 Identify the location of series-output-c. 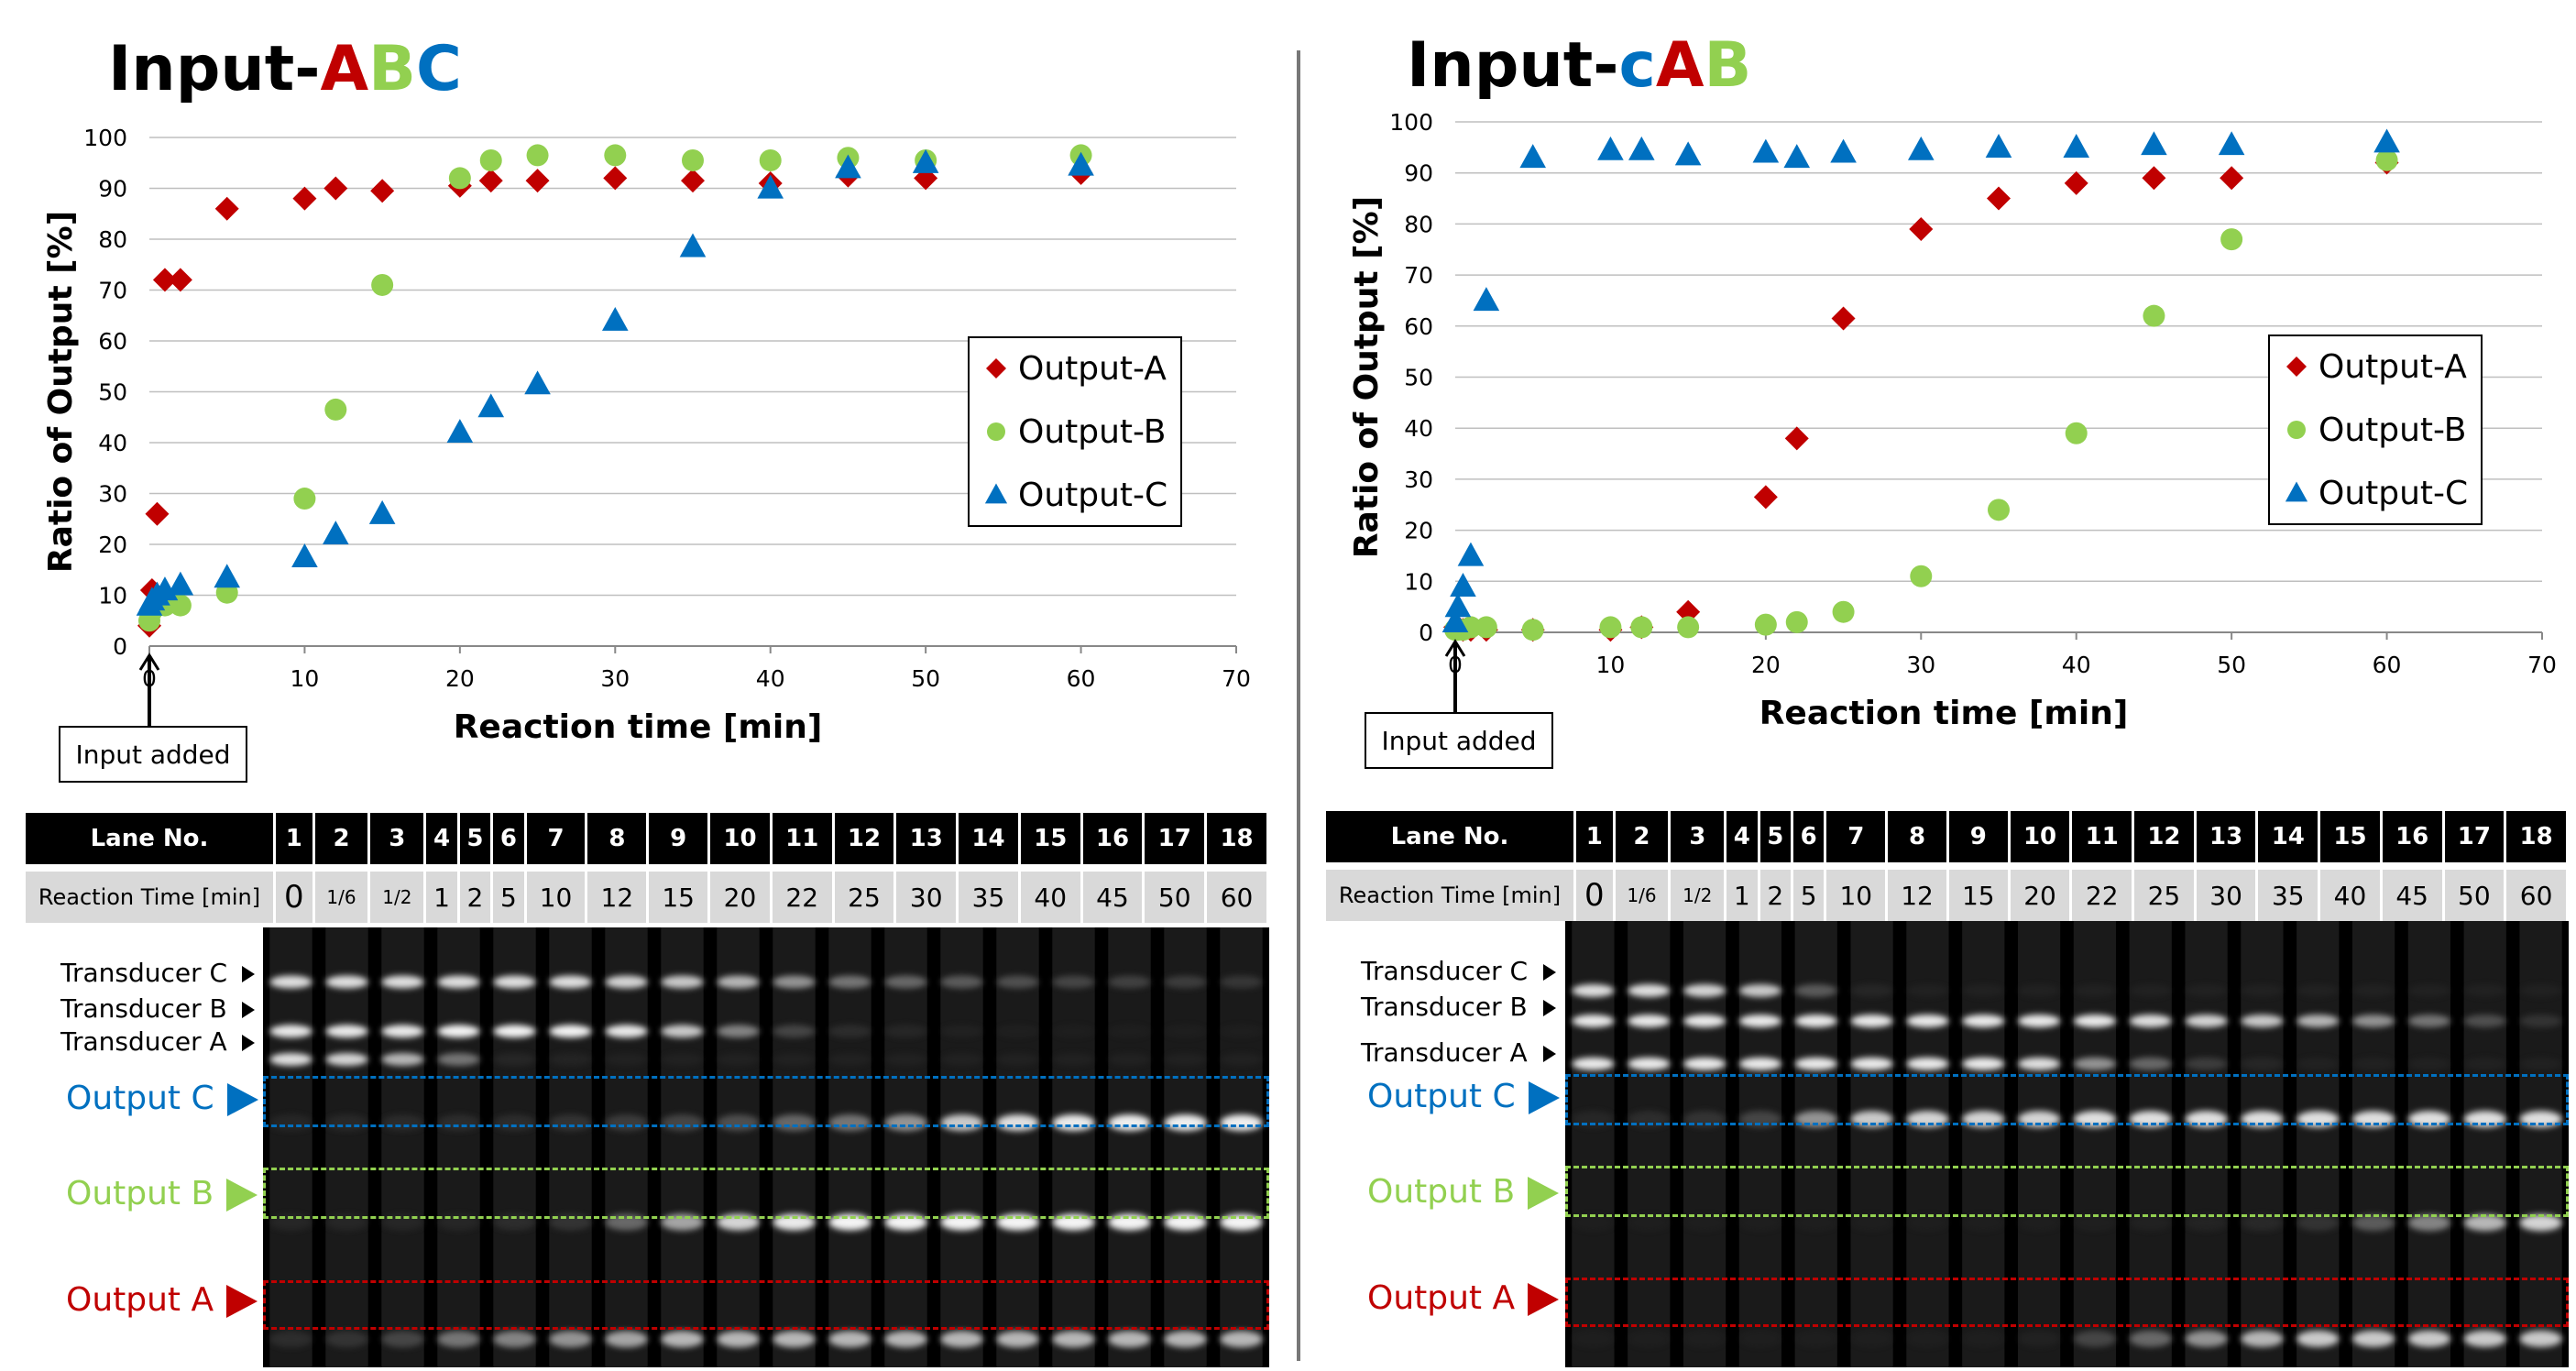
(615, 382).